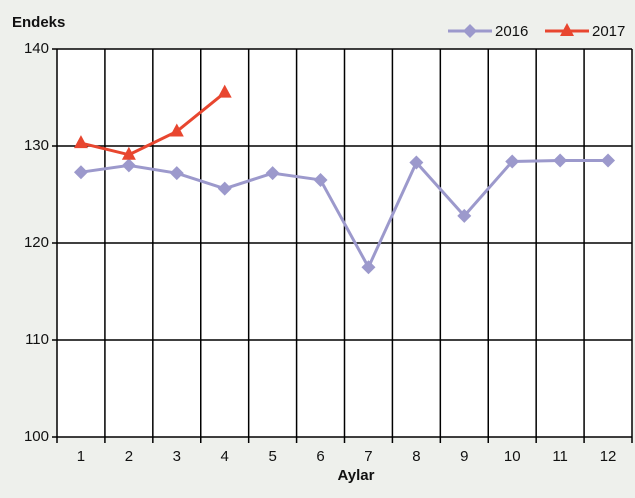 The height and width of the screenshot is (498, 635). Describe the element at coordinates (608, 456) in the screenshot. I see `x-tick-label: 12` at that location.